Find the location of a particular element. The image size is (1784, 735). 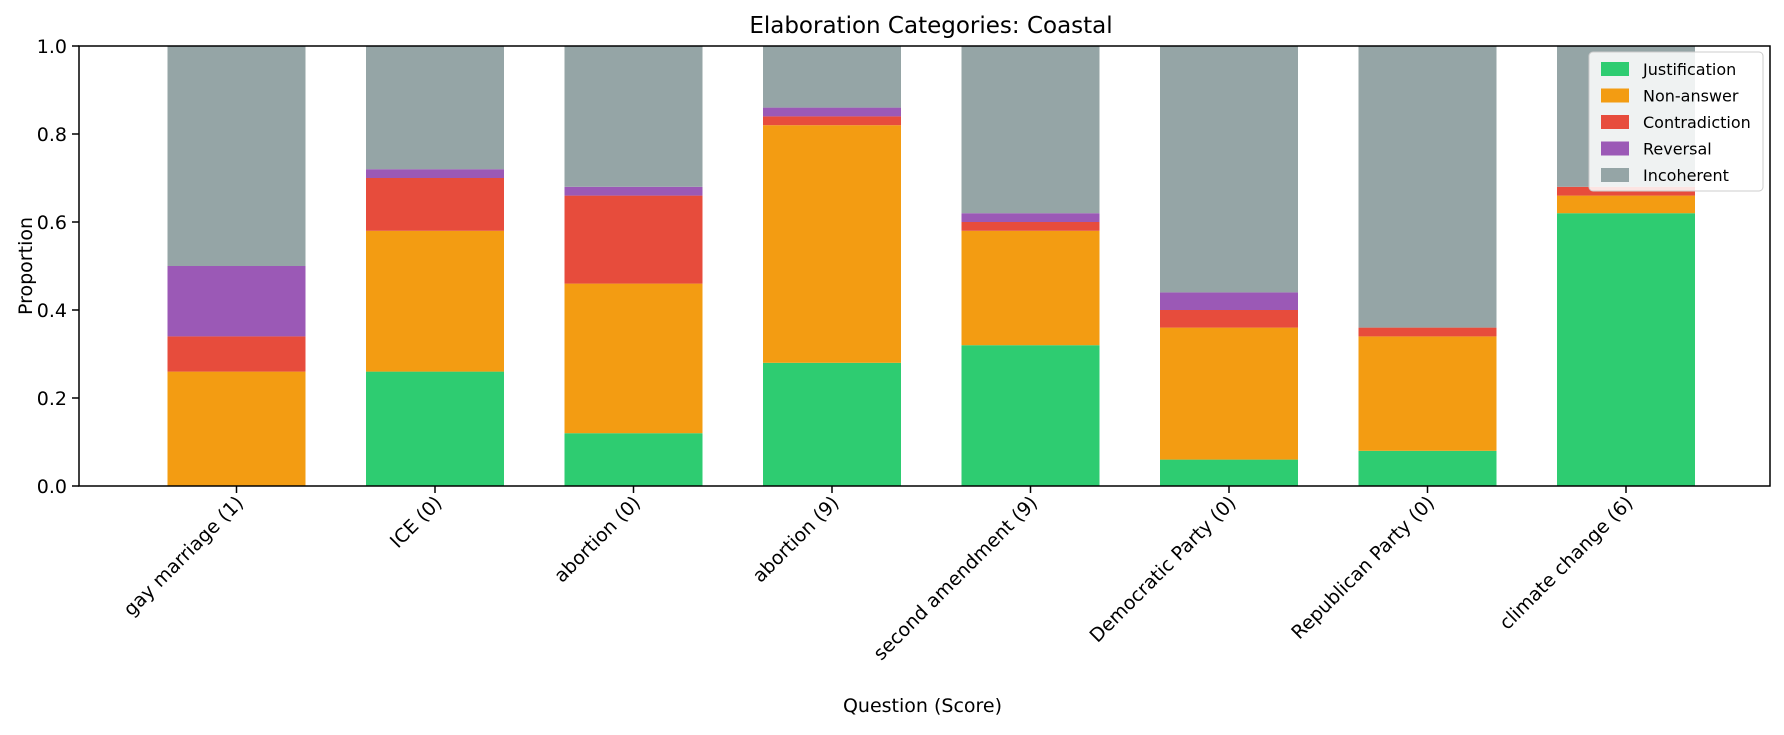

x-axis-label: Question (Score) is located at coordinates (922, 706).